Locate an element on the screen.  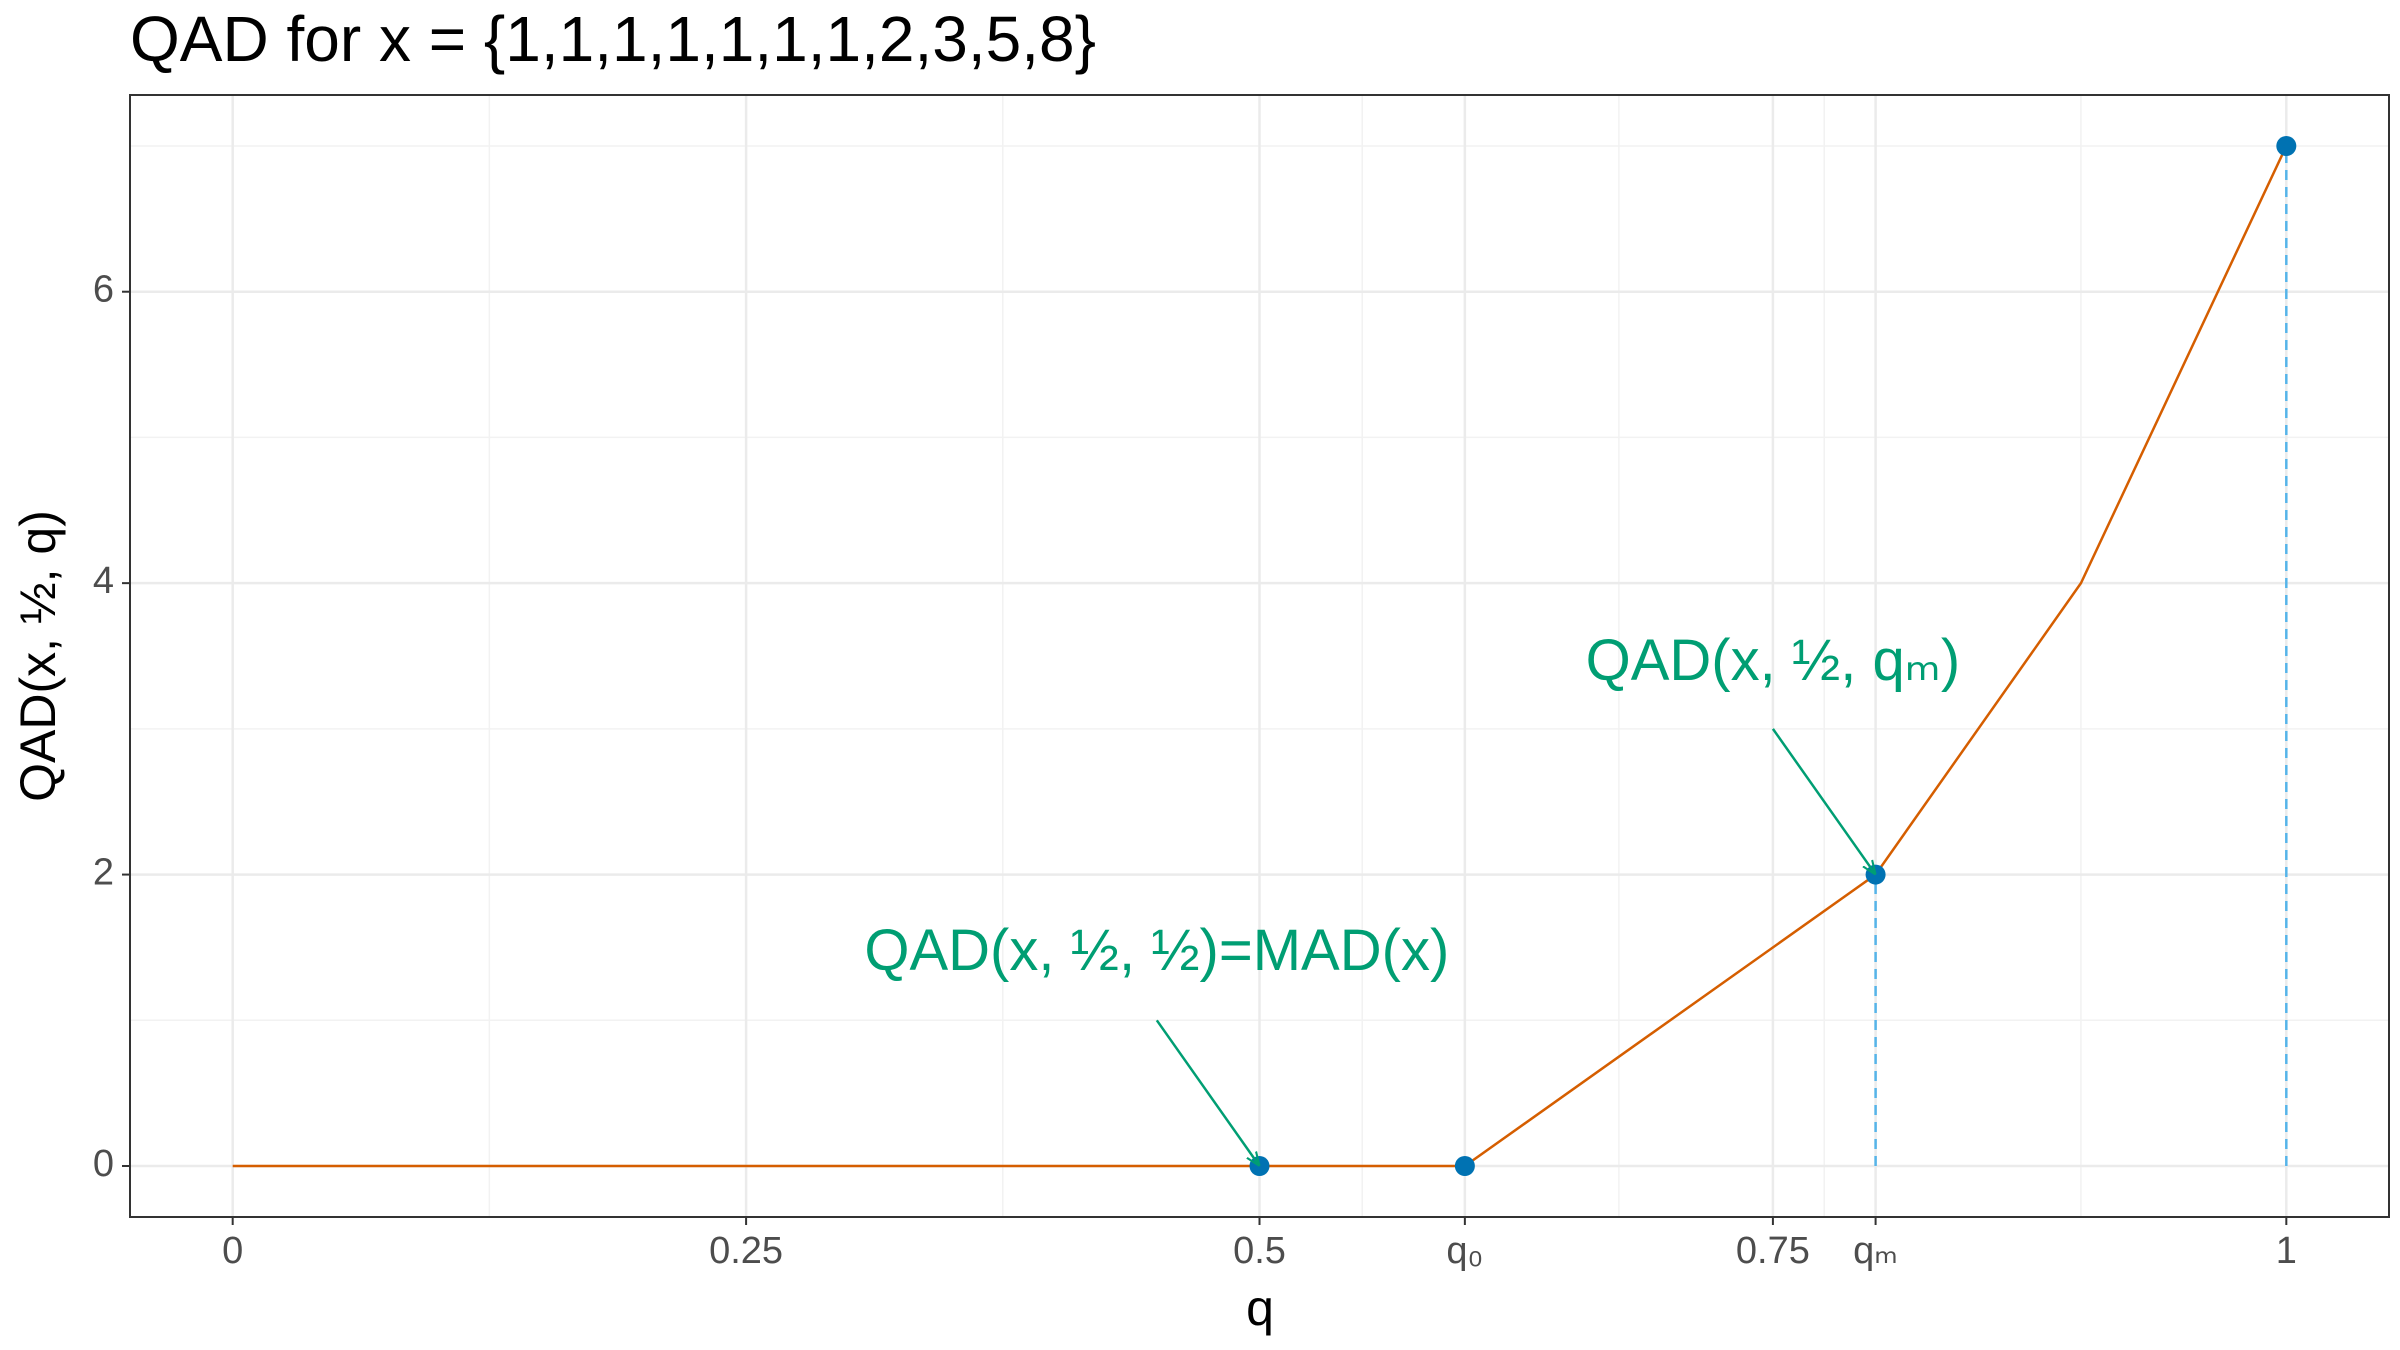
x-tick-label: q₀ is located at coordinates (1464, 1251).